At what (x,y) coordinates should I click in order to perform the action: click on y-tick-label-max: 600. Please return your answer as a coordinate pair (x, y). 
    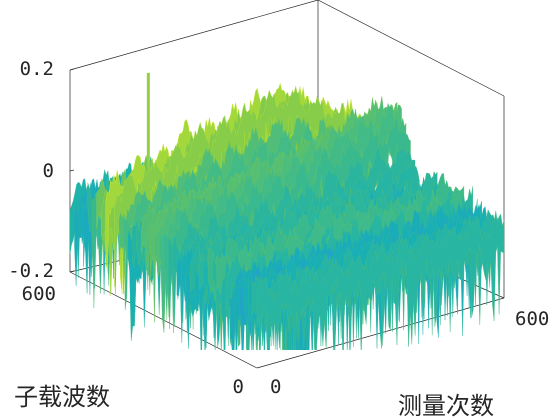
    Looking at the image, I should click on (39, 294).